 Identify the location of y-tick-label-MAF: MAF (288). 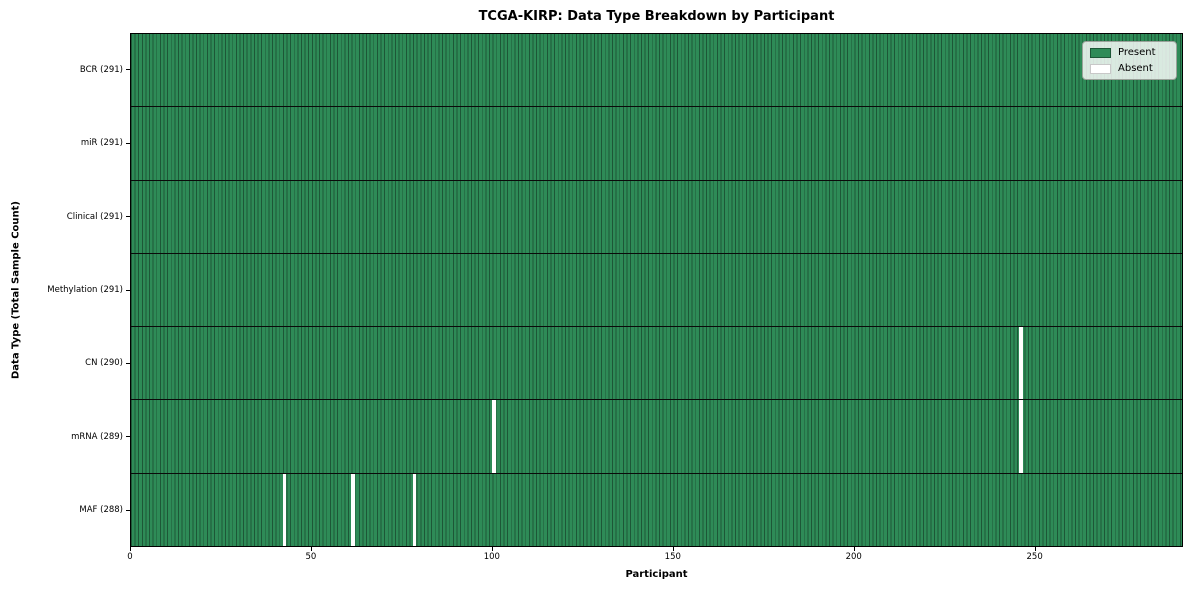
(101, 510).